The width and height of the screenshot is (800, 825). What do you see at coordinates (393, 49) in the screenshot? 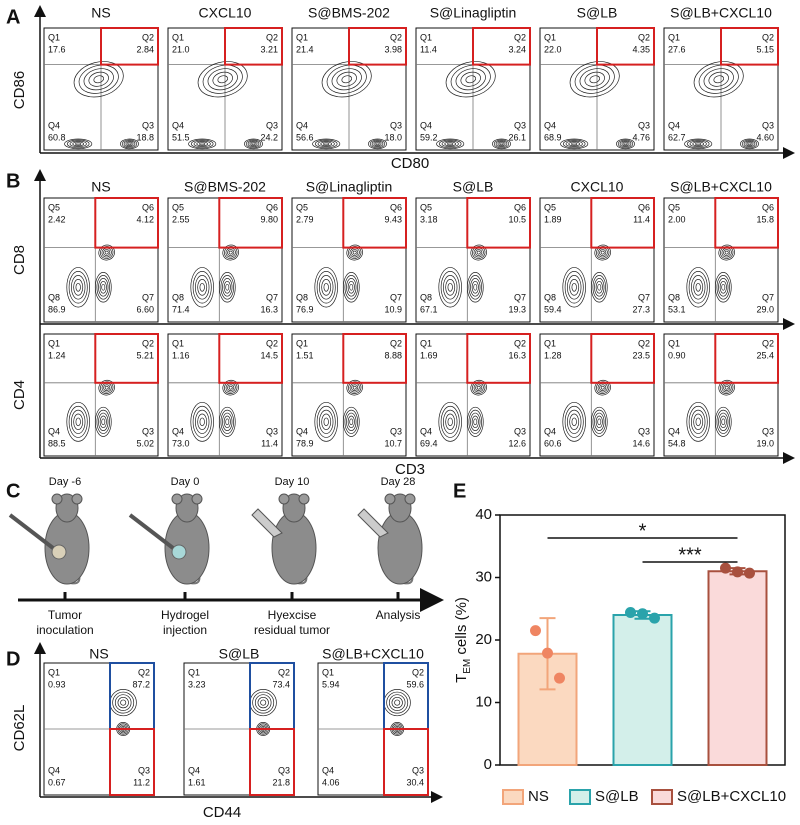
I see `quadrant-value: 3.98` at bounding box center [393, 49].